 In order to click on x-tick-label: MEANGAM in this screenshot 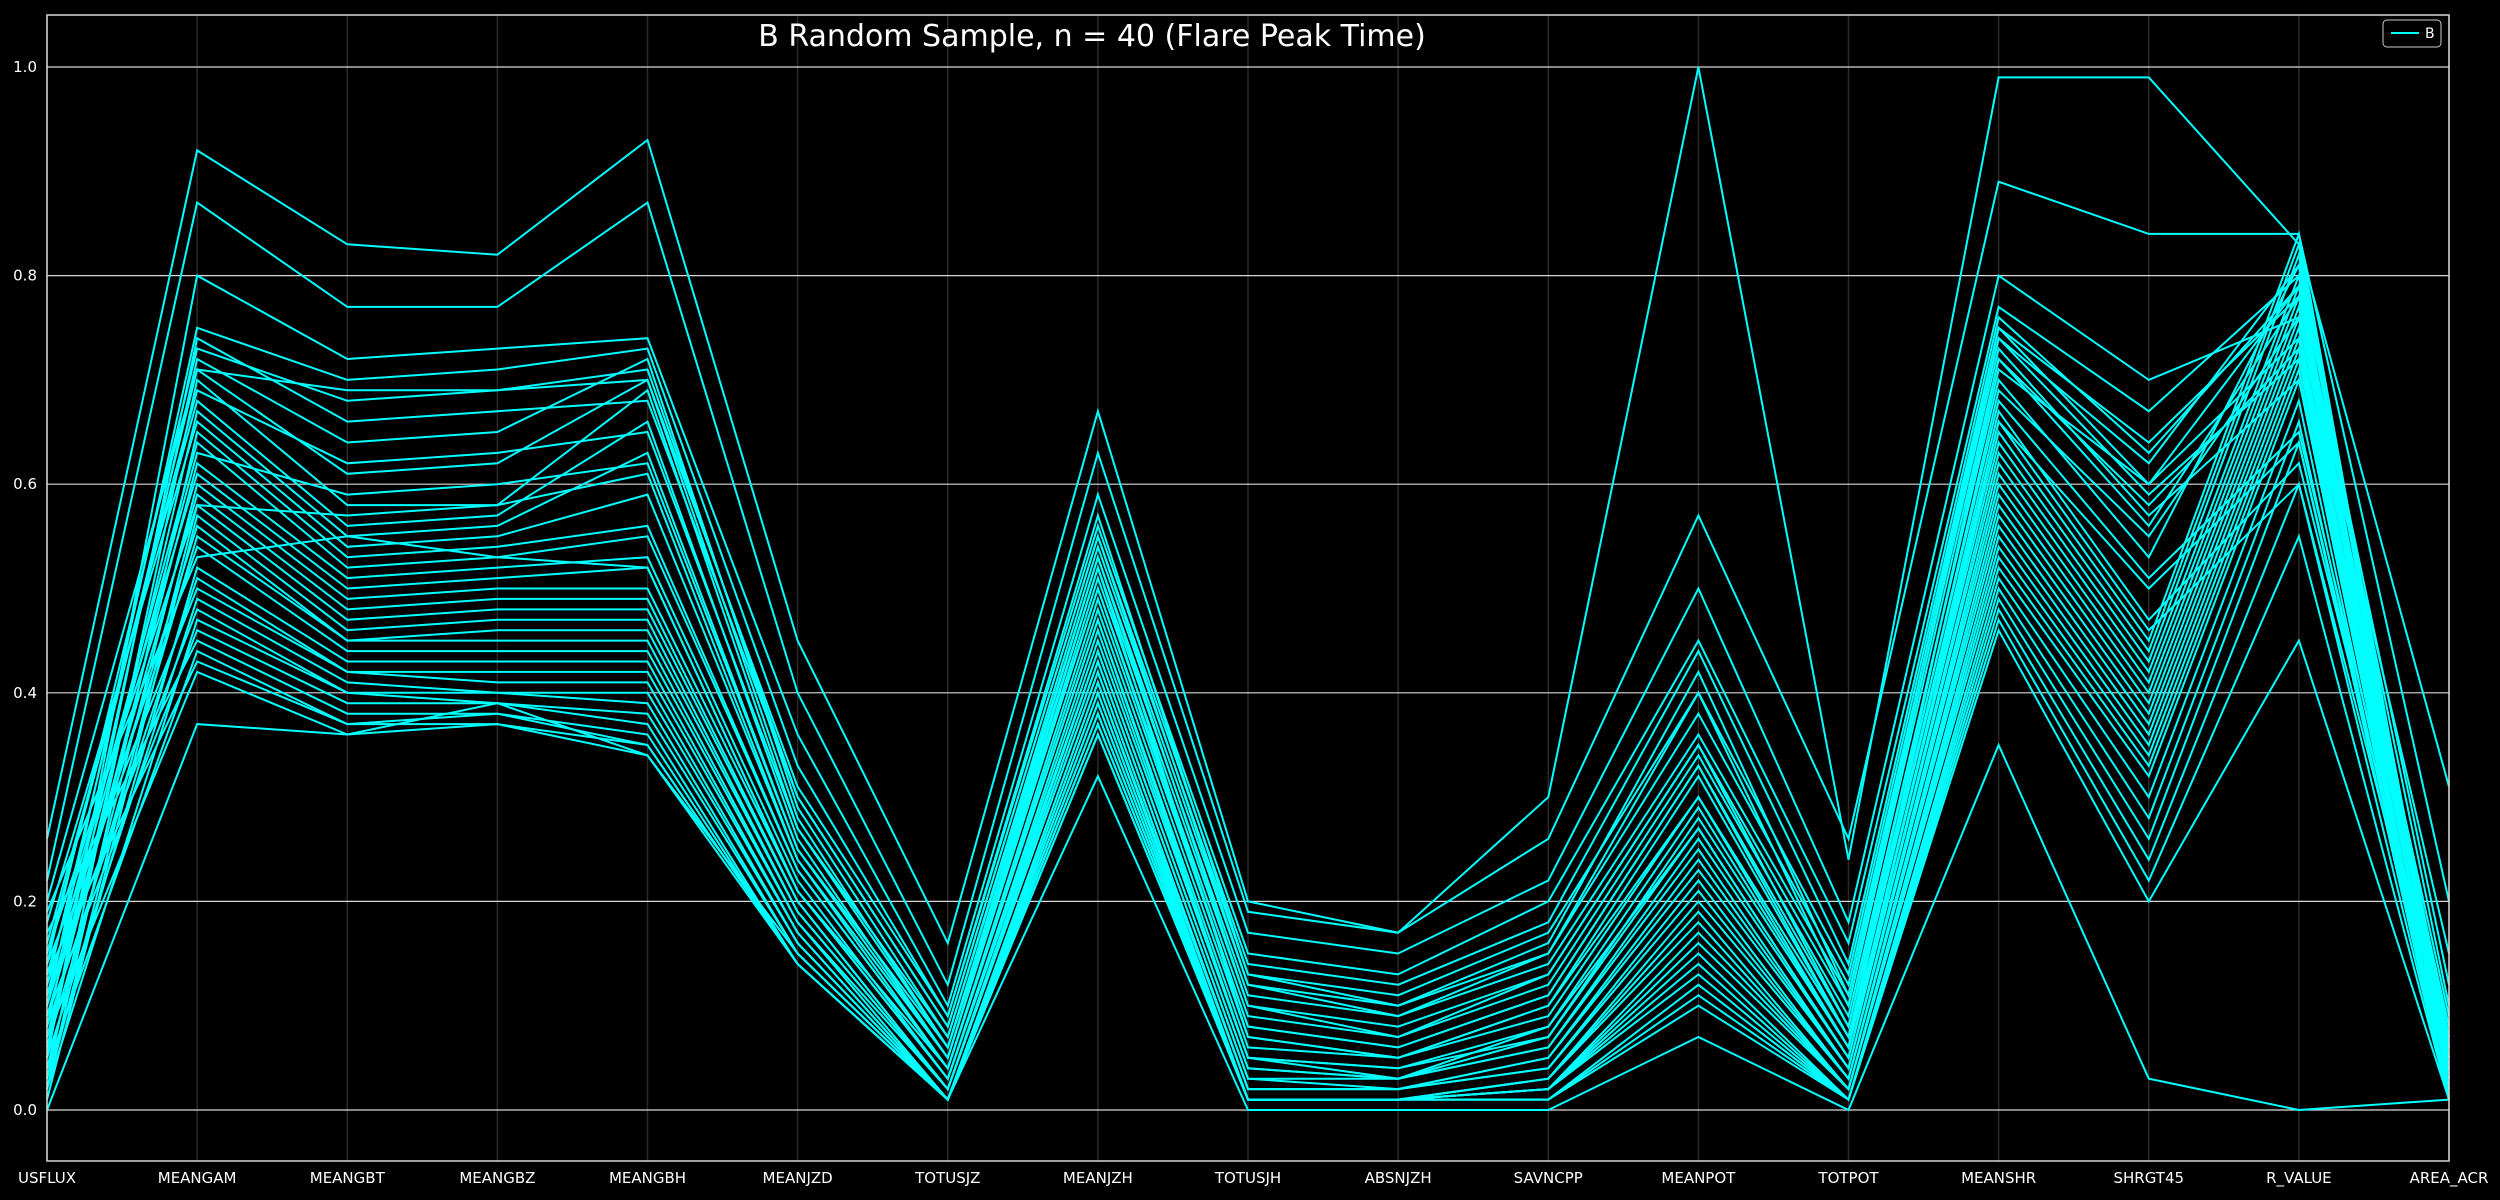, I will do `click(197, 1178)`.